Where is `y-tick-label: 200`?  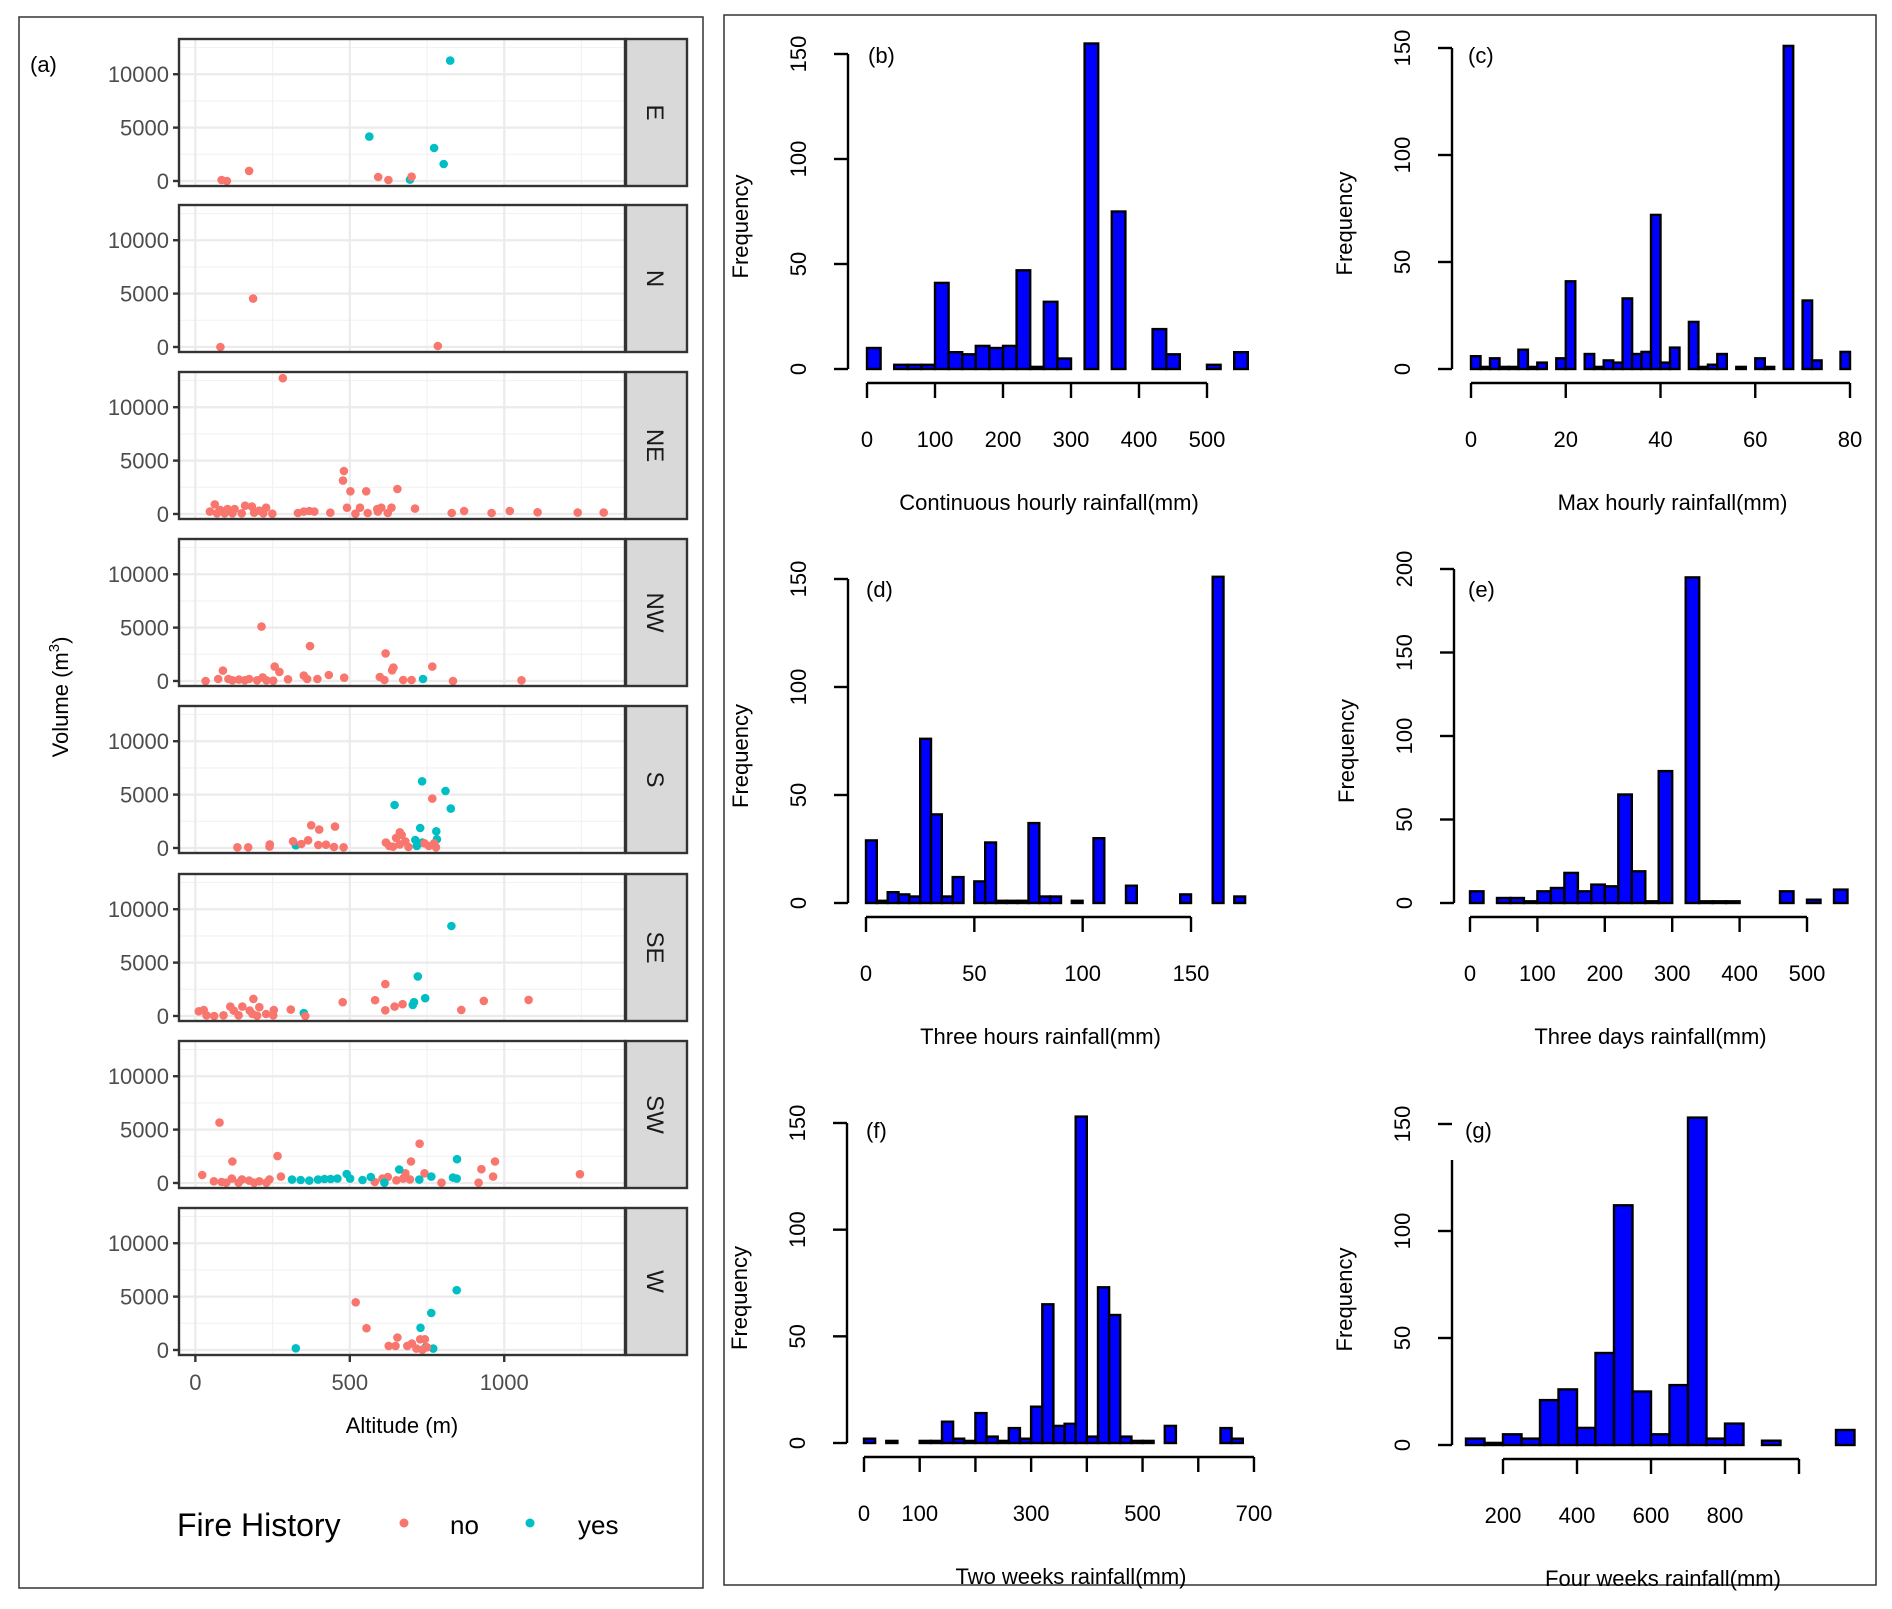 y-tick-label: 200 is located at coordinates (1404, 569).